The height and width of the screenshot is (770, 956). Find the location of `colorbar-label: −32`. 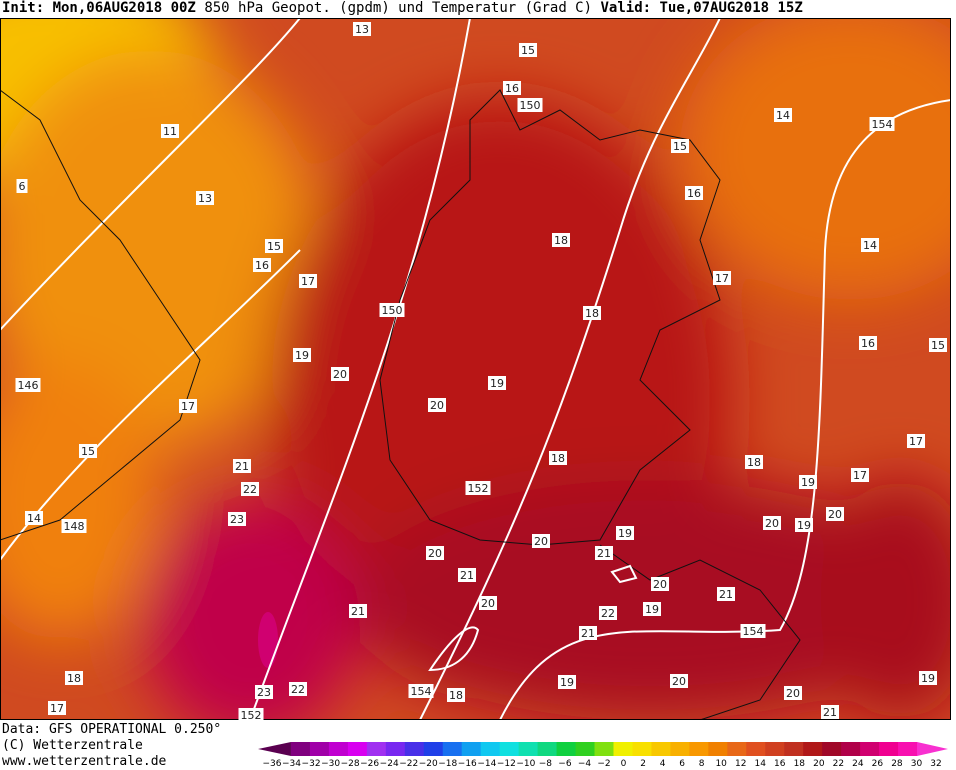

colorbar-label: −32 is located at coordinates (311, 764).